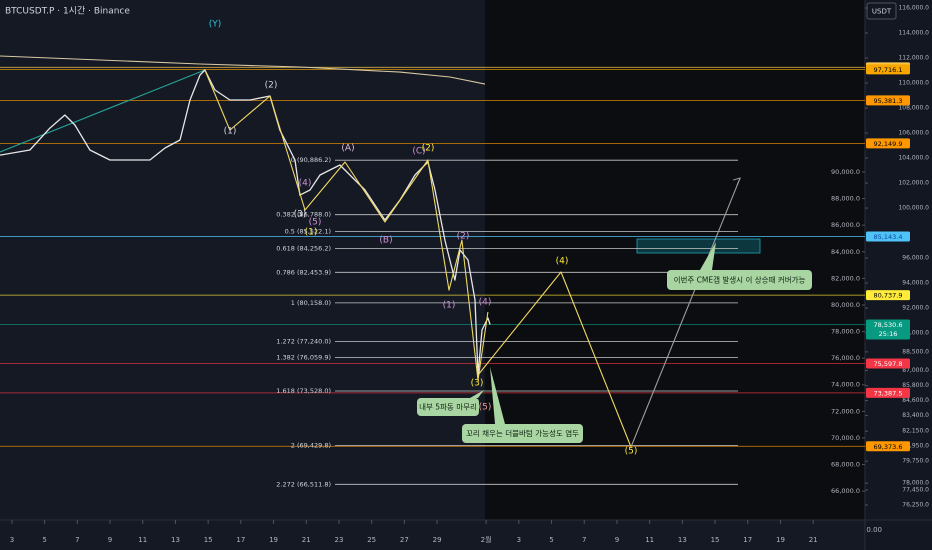 Image resolution: width=932 pixels, height=550 pixels. What do you see at coordinates (845, 172) in the screenshot?
I see `y-tick-label: 90,000.0` at bounding box center [845, 172].